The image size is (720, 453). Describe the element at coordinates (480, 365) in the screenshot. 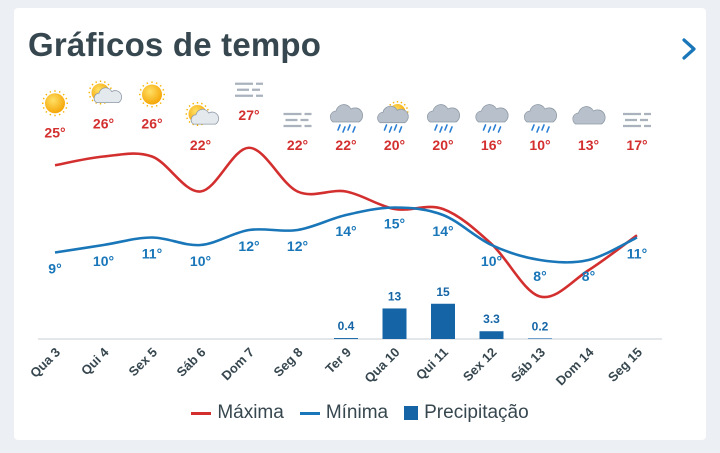

I see `x-tick-label: Sex 12` at that location.